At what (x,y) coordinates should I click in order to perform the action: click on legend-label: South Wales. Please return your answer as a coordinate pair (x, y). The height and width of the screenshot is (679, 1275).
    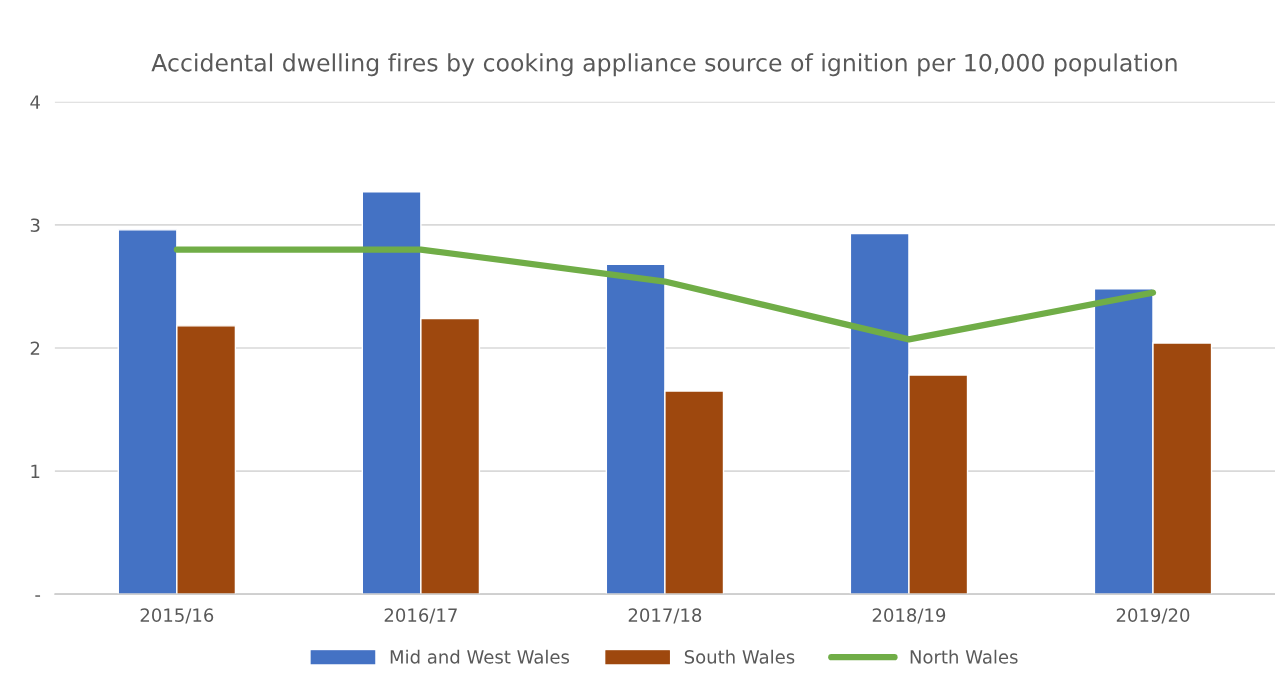
    Looking at the image, I should click on (739, 656).